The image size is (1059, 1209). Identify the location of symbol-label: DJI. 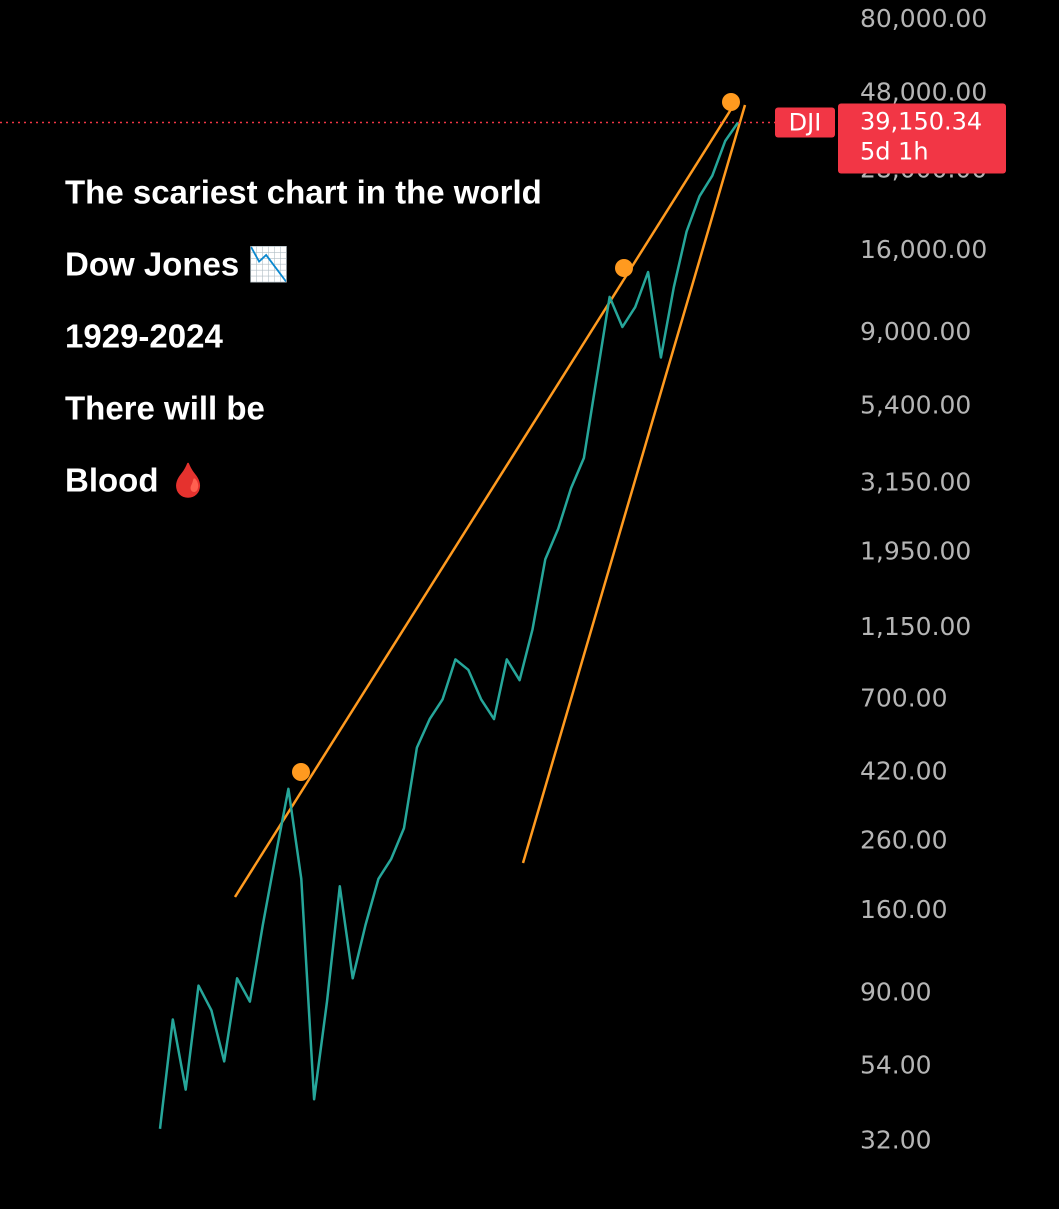
(805, 122).